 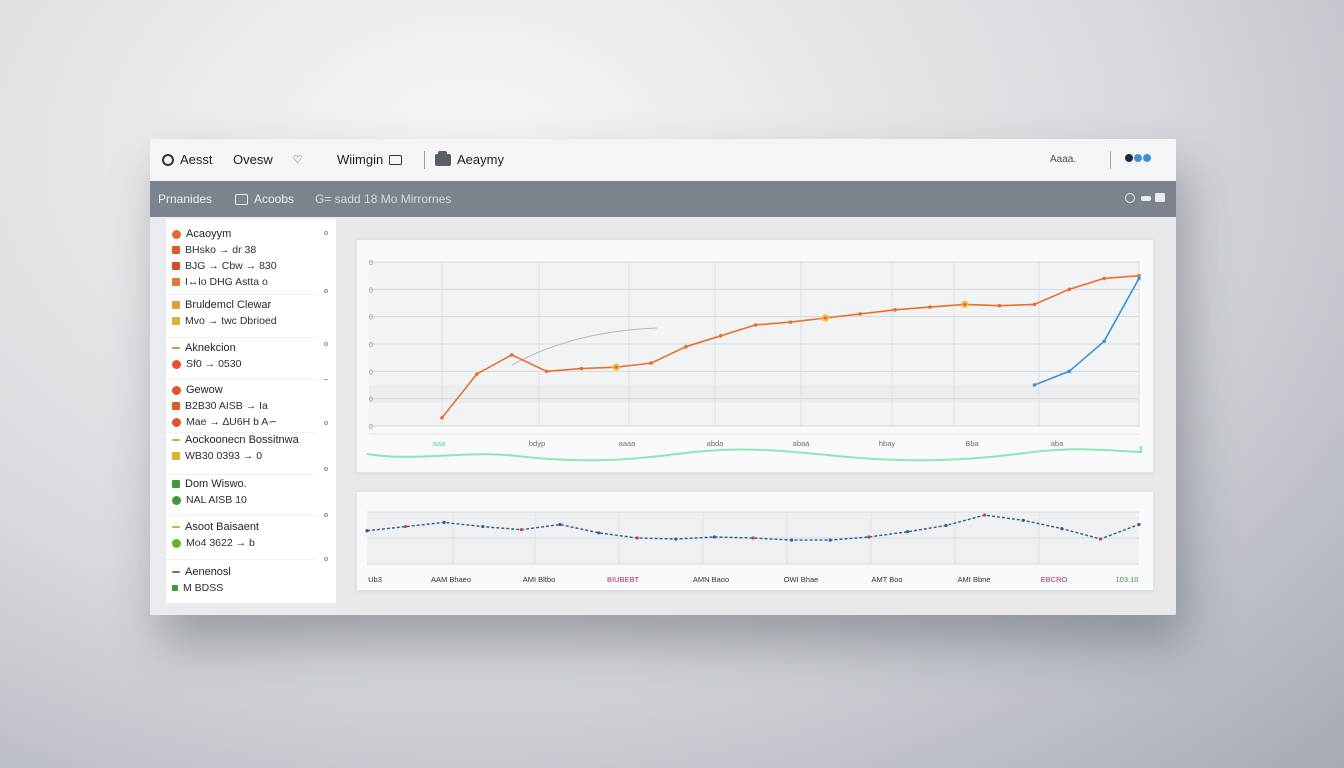 I want to click on app-title-group: Aesst, so click(x=187, y=159).